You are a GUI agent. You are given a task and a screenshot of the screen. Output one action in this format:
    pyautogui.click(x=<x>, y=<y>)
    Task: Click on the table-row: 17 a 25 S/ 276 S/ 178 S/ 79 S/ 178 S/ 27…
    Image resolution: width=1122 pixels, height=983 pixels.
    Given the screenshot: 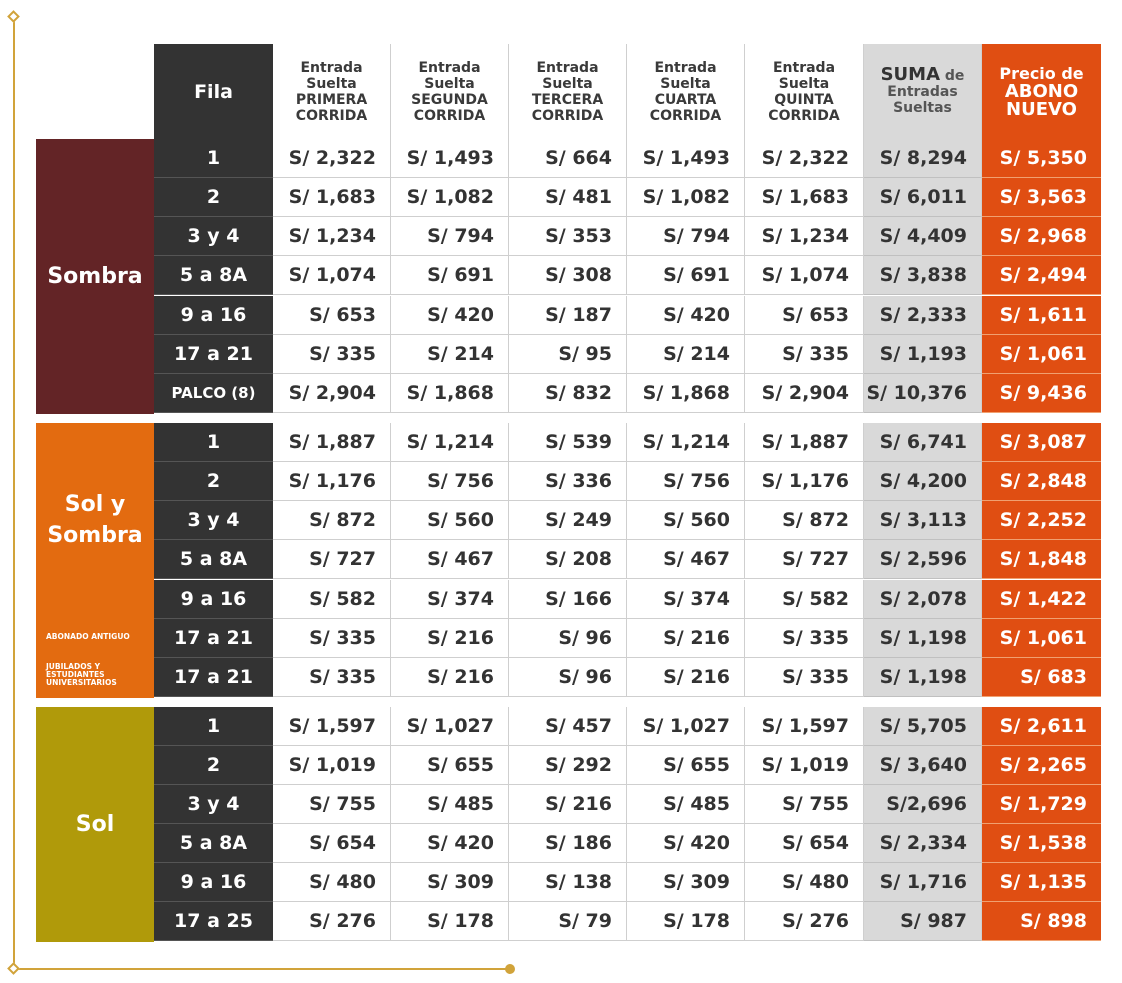 What is the action you would take?
    pyautogui.click(x=627, y=921)
    